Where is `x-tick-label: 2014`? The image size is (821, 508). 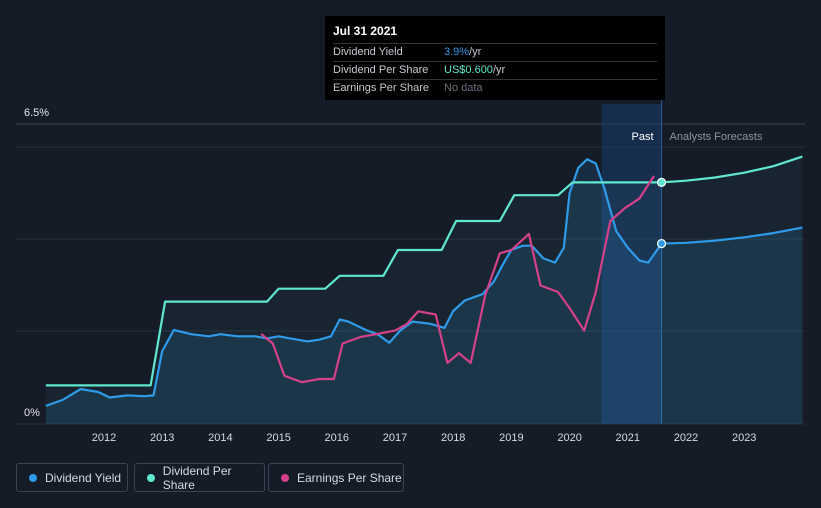 x-tick-label: 2014 is located at coordinates (220, 438).